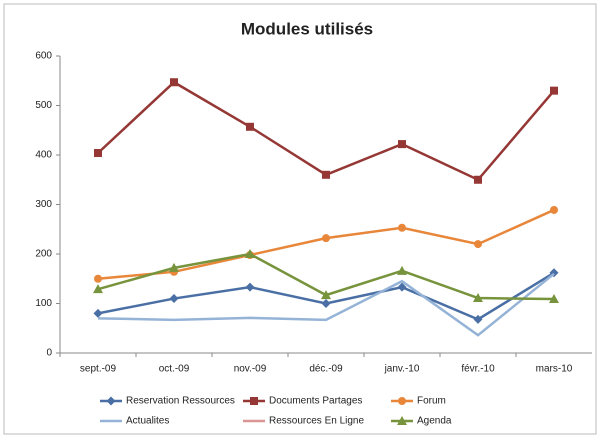 This screenshot has height=437, width=601. I want to click on y-tick-label: 300, so click(43, 204).